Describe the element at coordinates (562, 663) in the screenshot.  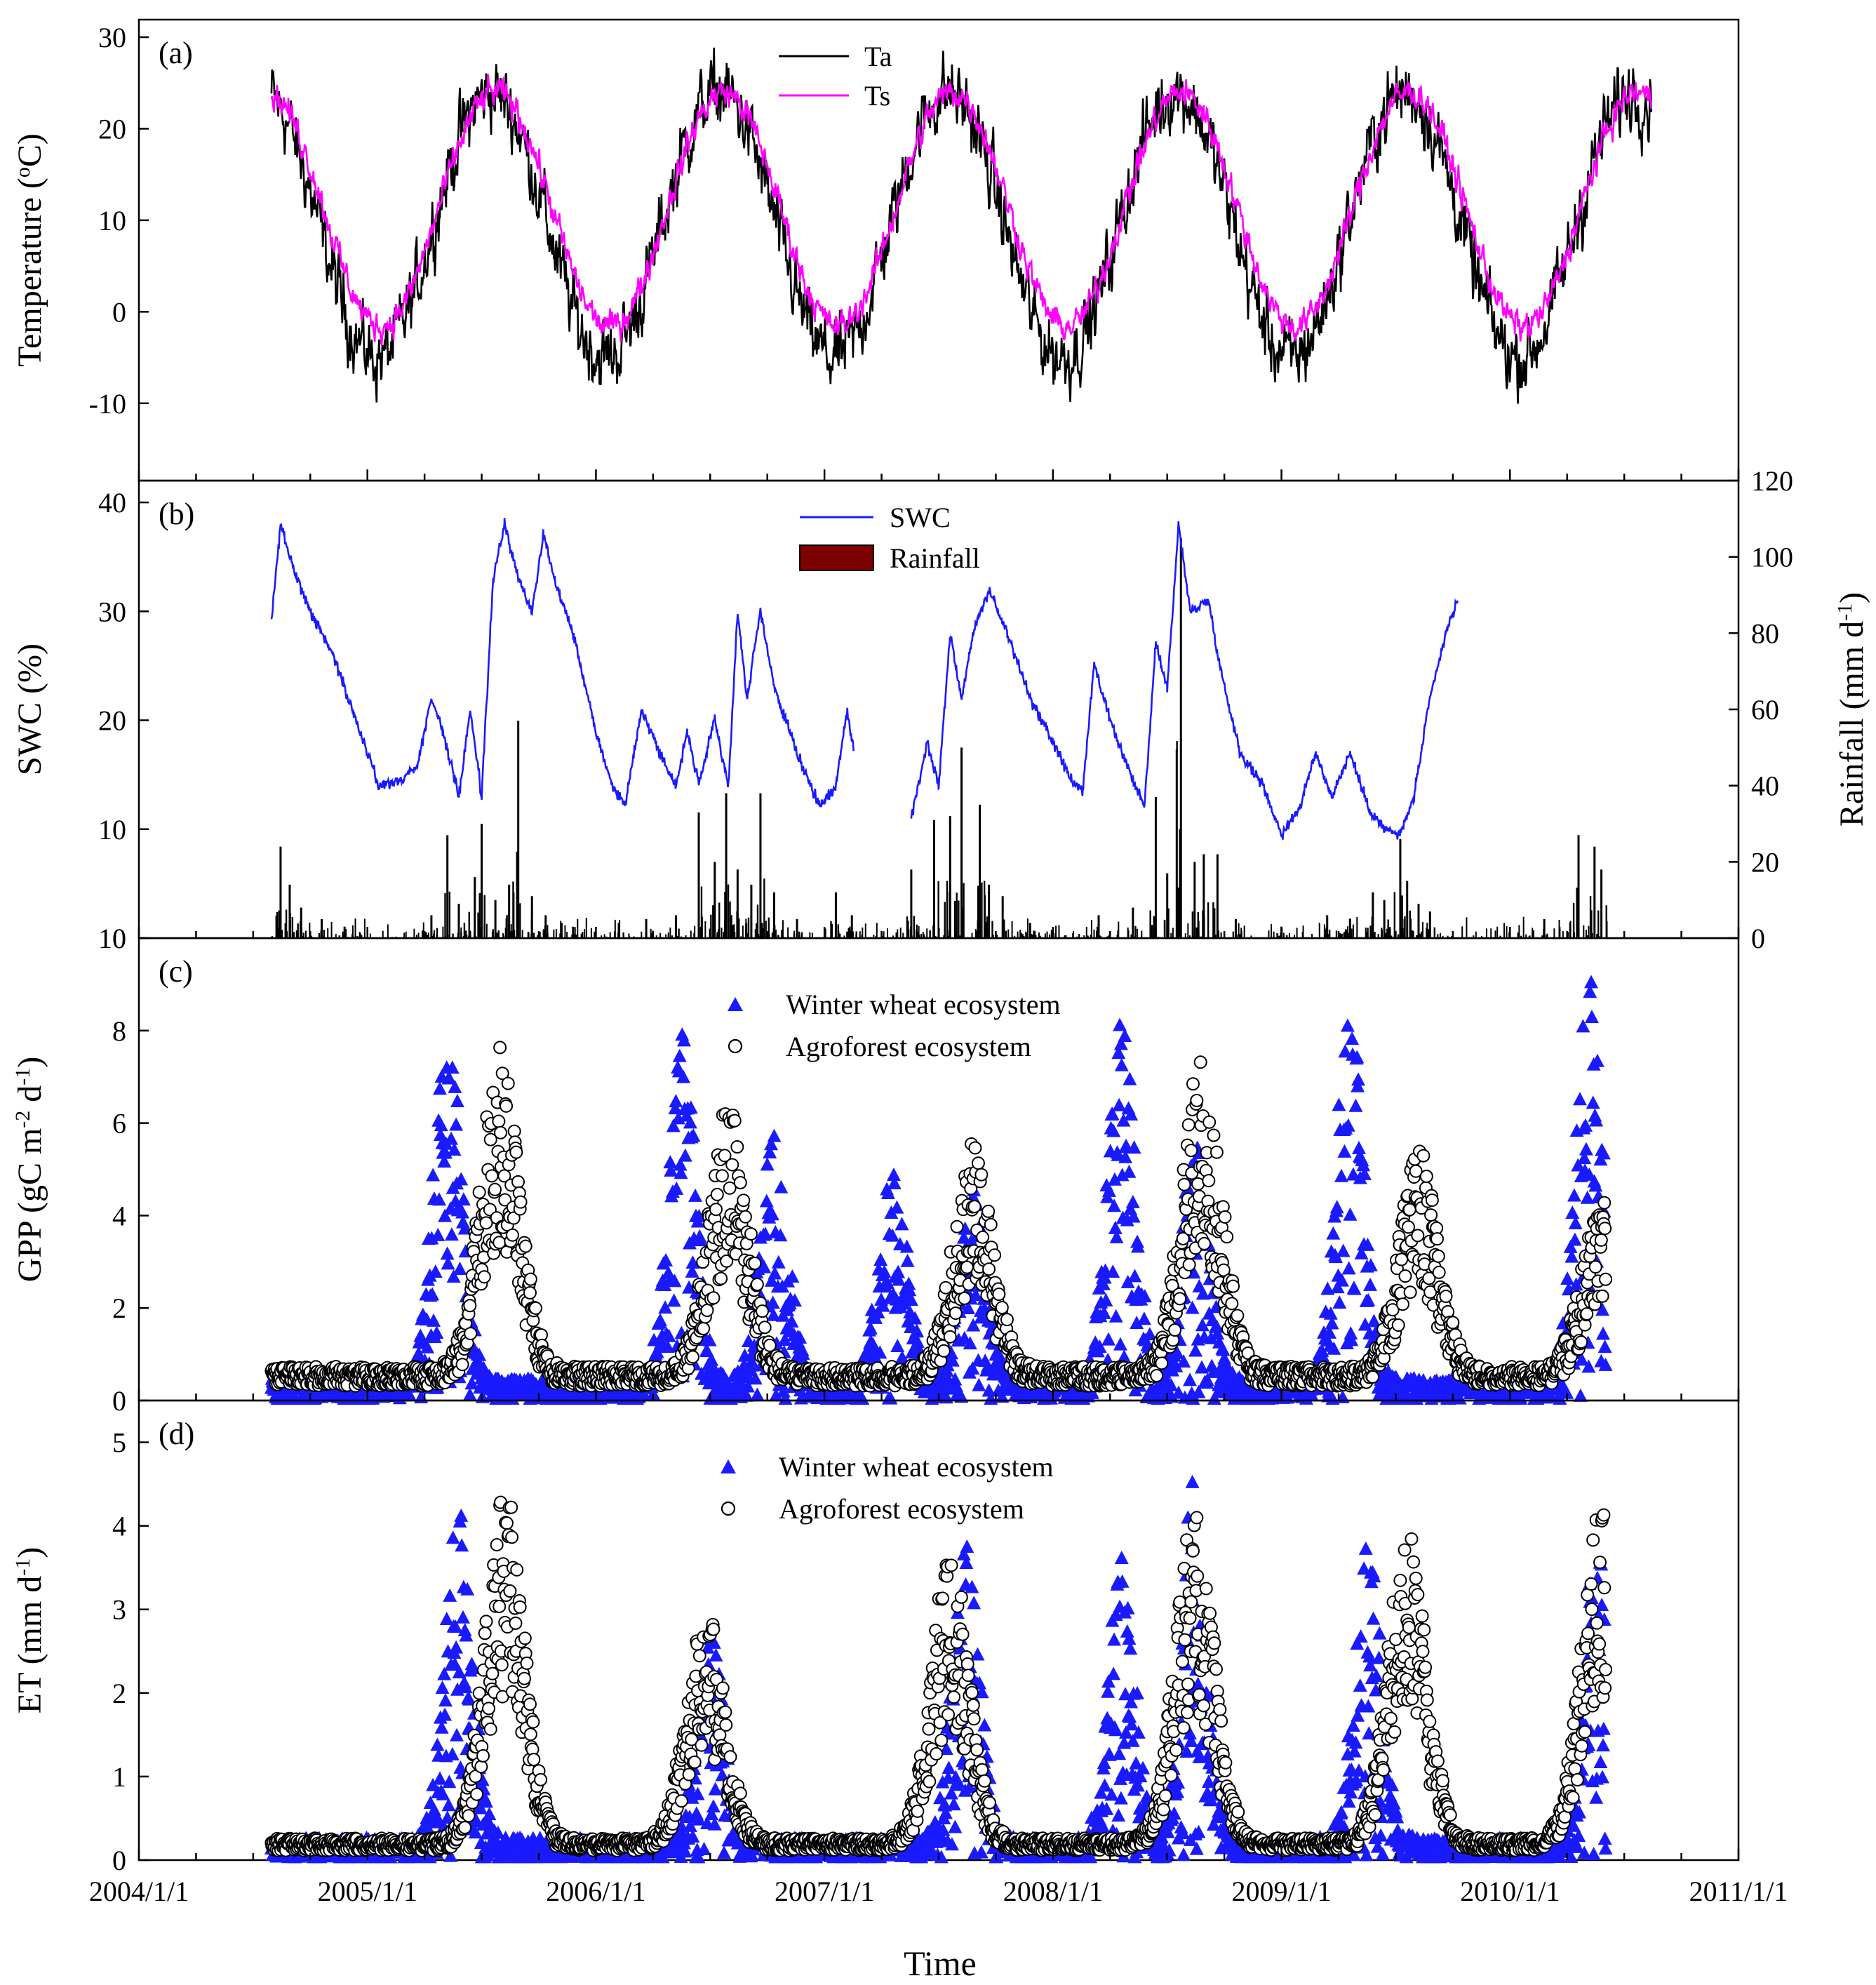
I see `series-line-swc` at that location.